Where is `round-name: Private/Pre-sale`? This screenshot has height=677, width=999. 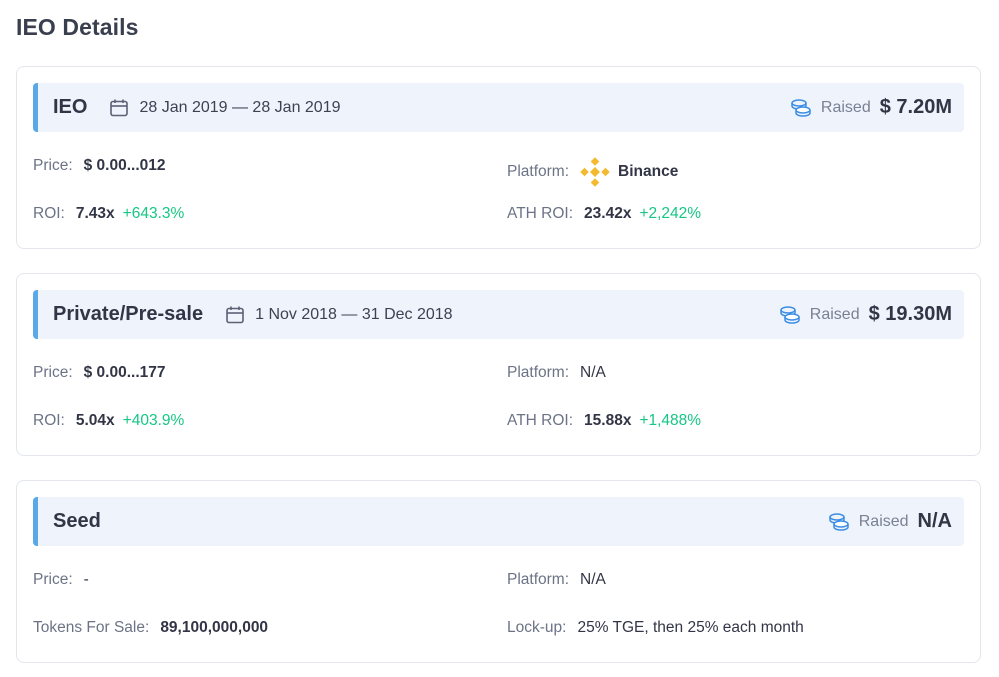
round-name: Private/Pre-sale is located at coordinates (128, 314).